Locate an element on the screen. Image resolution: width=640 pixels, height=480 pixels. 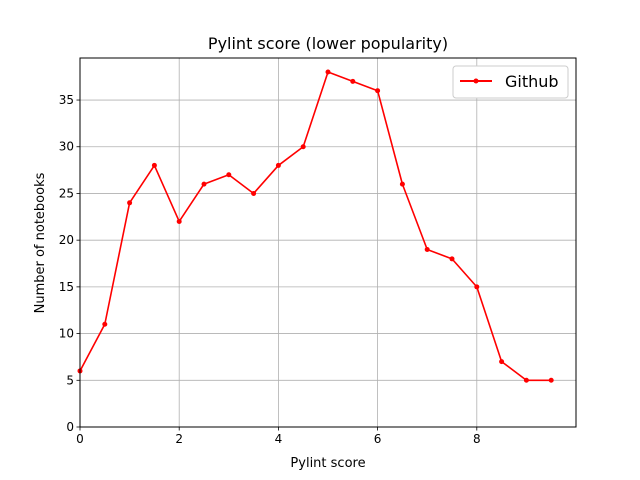
x-tick-label: 4 is located at coordinates (279, 439).